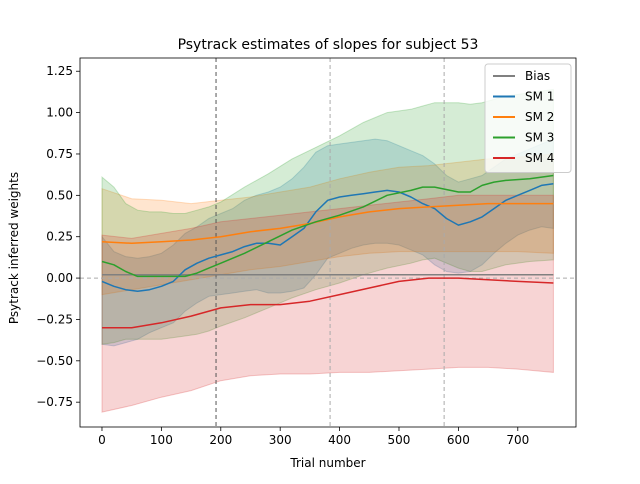 This screenshot has width=640, height=484. Describe the element at coordinates (399, 440) in the screenshot. I see `x-tick-label-500: 500` at that location.